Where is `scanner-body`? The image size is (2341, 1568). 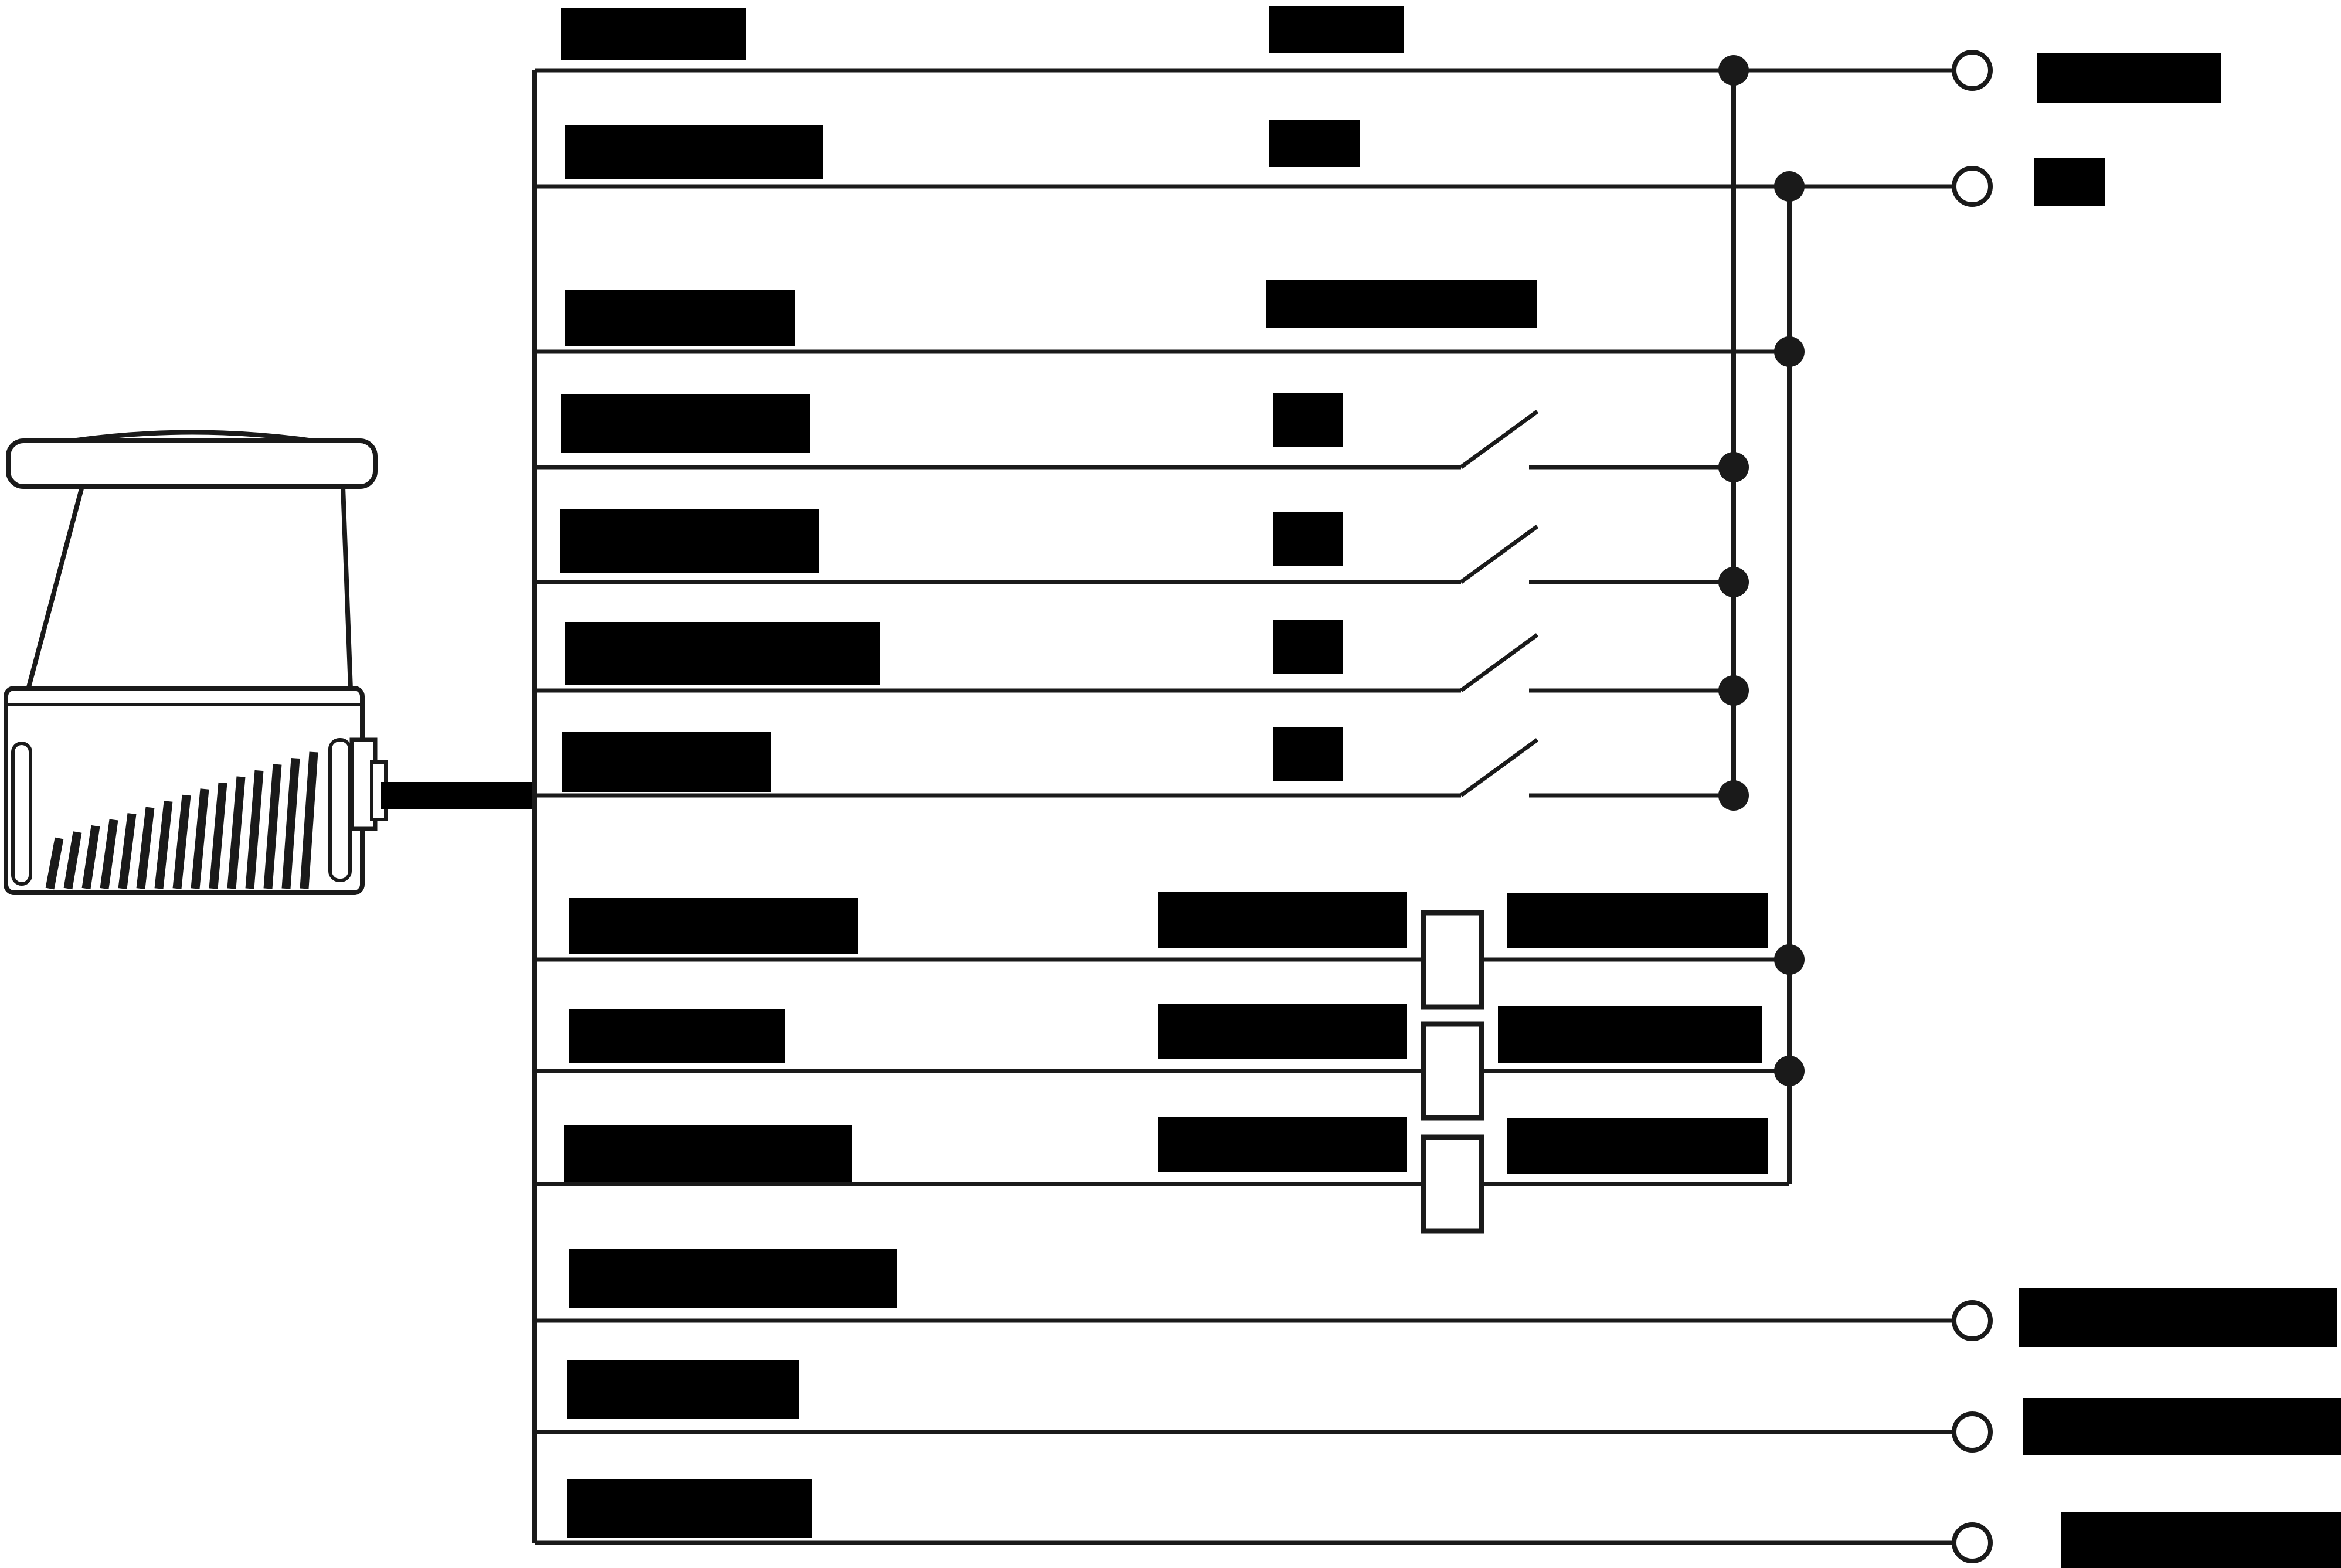 scanner-body is located at coordinates (189, 588).